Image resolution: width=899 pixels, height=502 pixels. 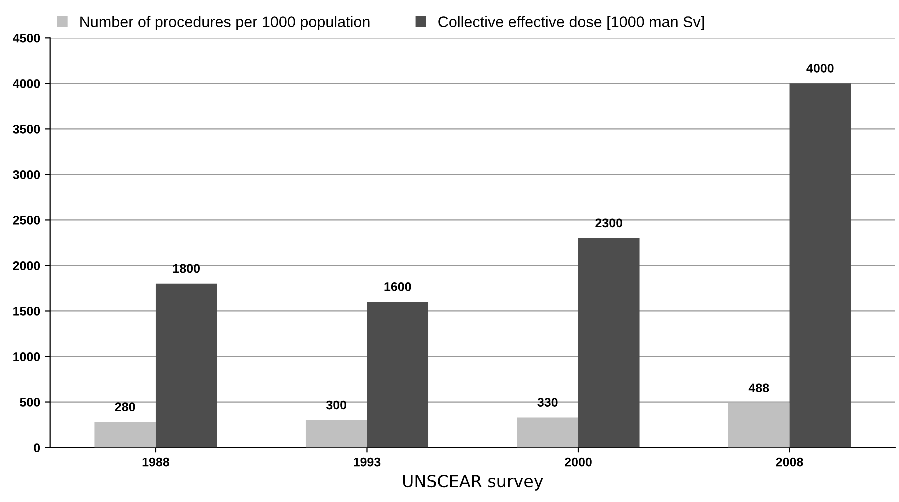 What do you see at coordinates (548, 402) in the screenshot?
I see `data-label: 330` at bounding box center [548, 402].